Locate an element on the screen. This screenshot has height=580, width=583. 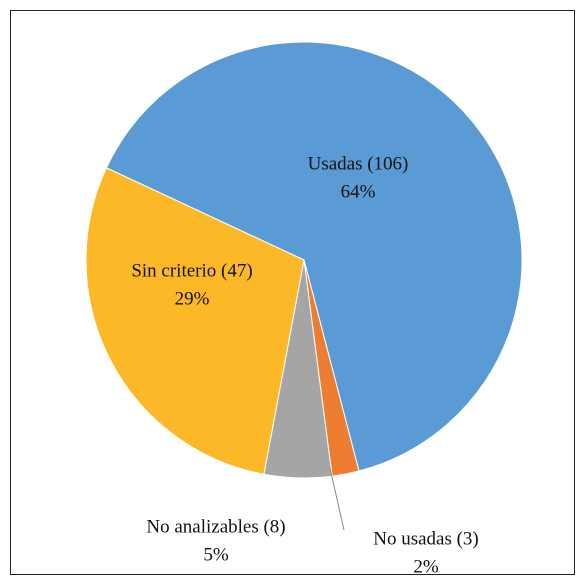
slice-label: No analizables (8) is located at coordinates (215, 526).